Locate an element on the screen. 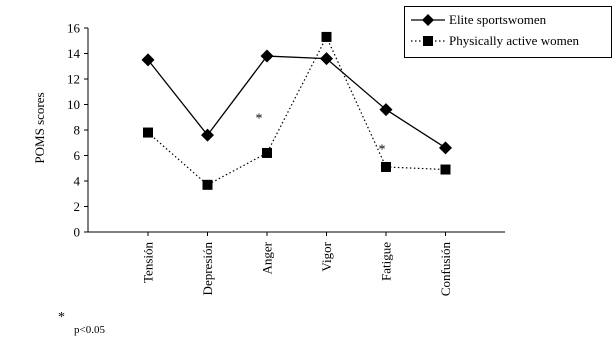 Image resolution: width=615 pixels, height=342 pixels. square-marker-icon is located at coordinates (428, 41).